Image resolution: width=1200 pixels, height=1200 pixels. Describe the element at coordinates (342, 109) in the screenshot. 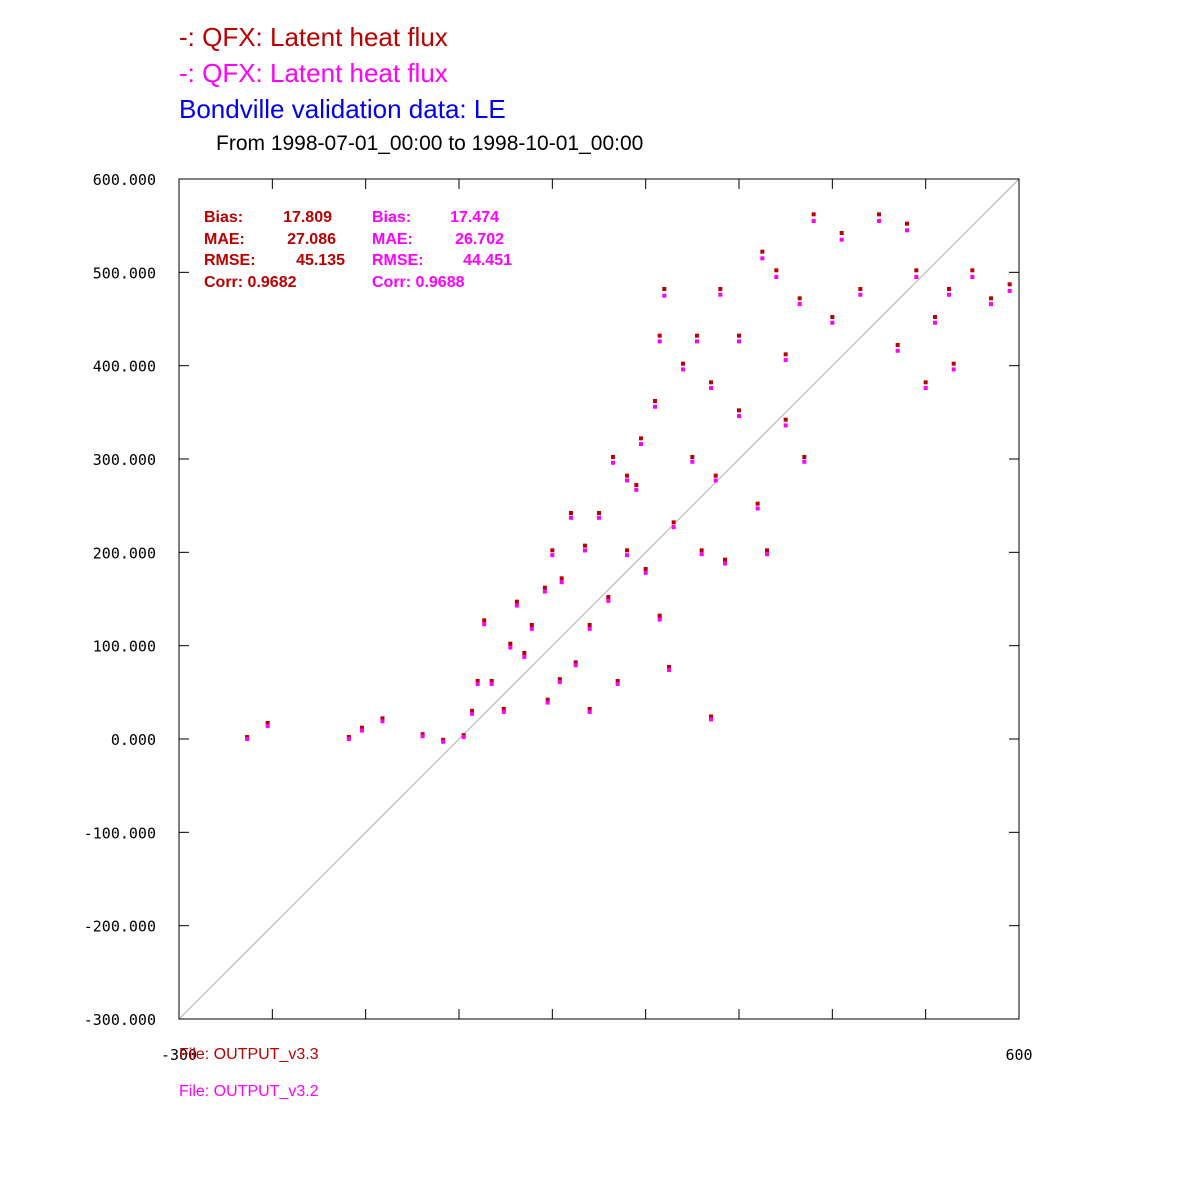

I see `title-validation: Bondville validation data: LE` at that location.